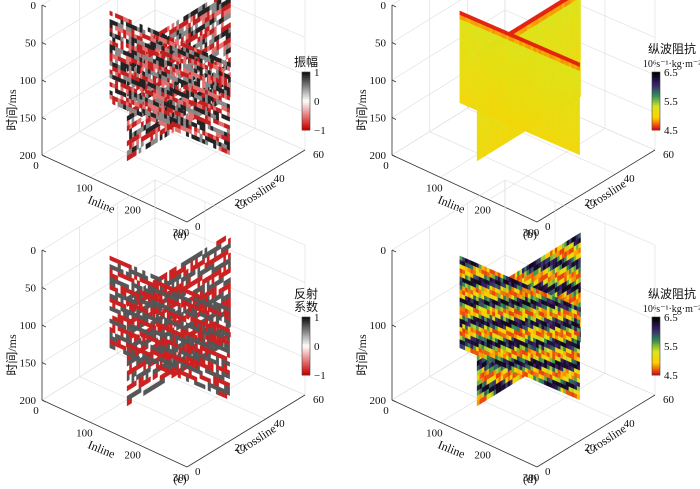  Describe the element at coordinates (672, 48) in the screenshot. I see `colorbar-title: 纵波阻抗` at that location.